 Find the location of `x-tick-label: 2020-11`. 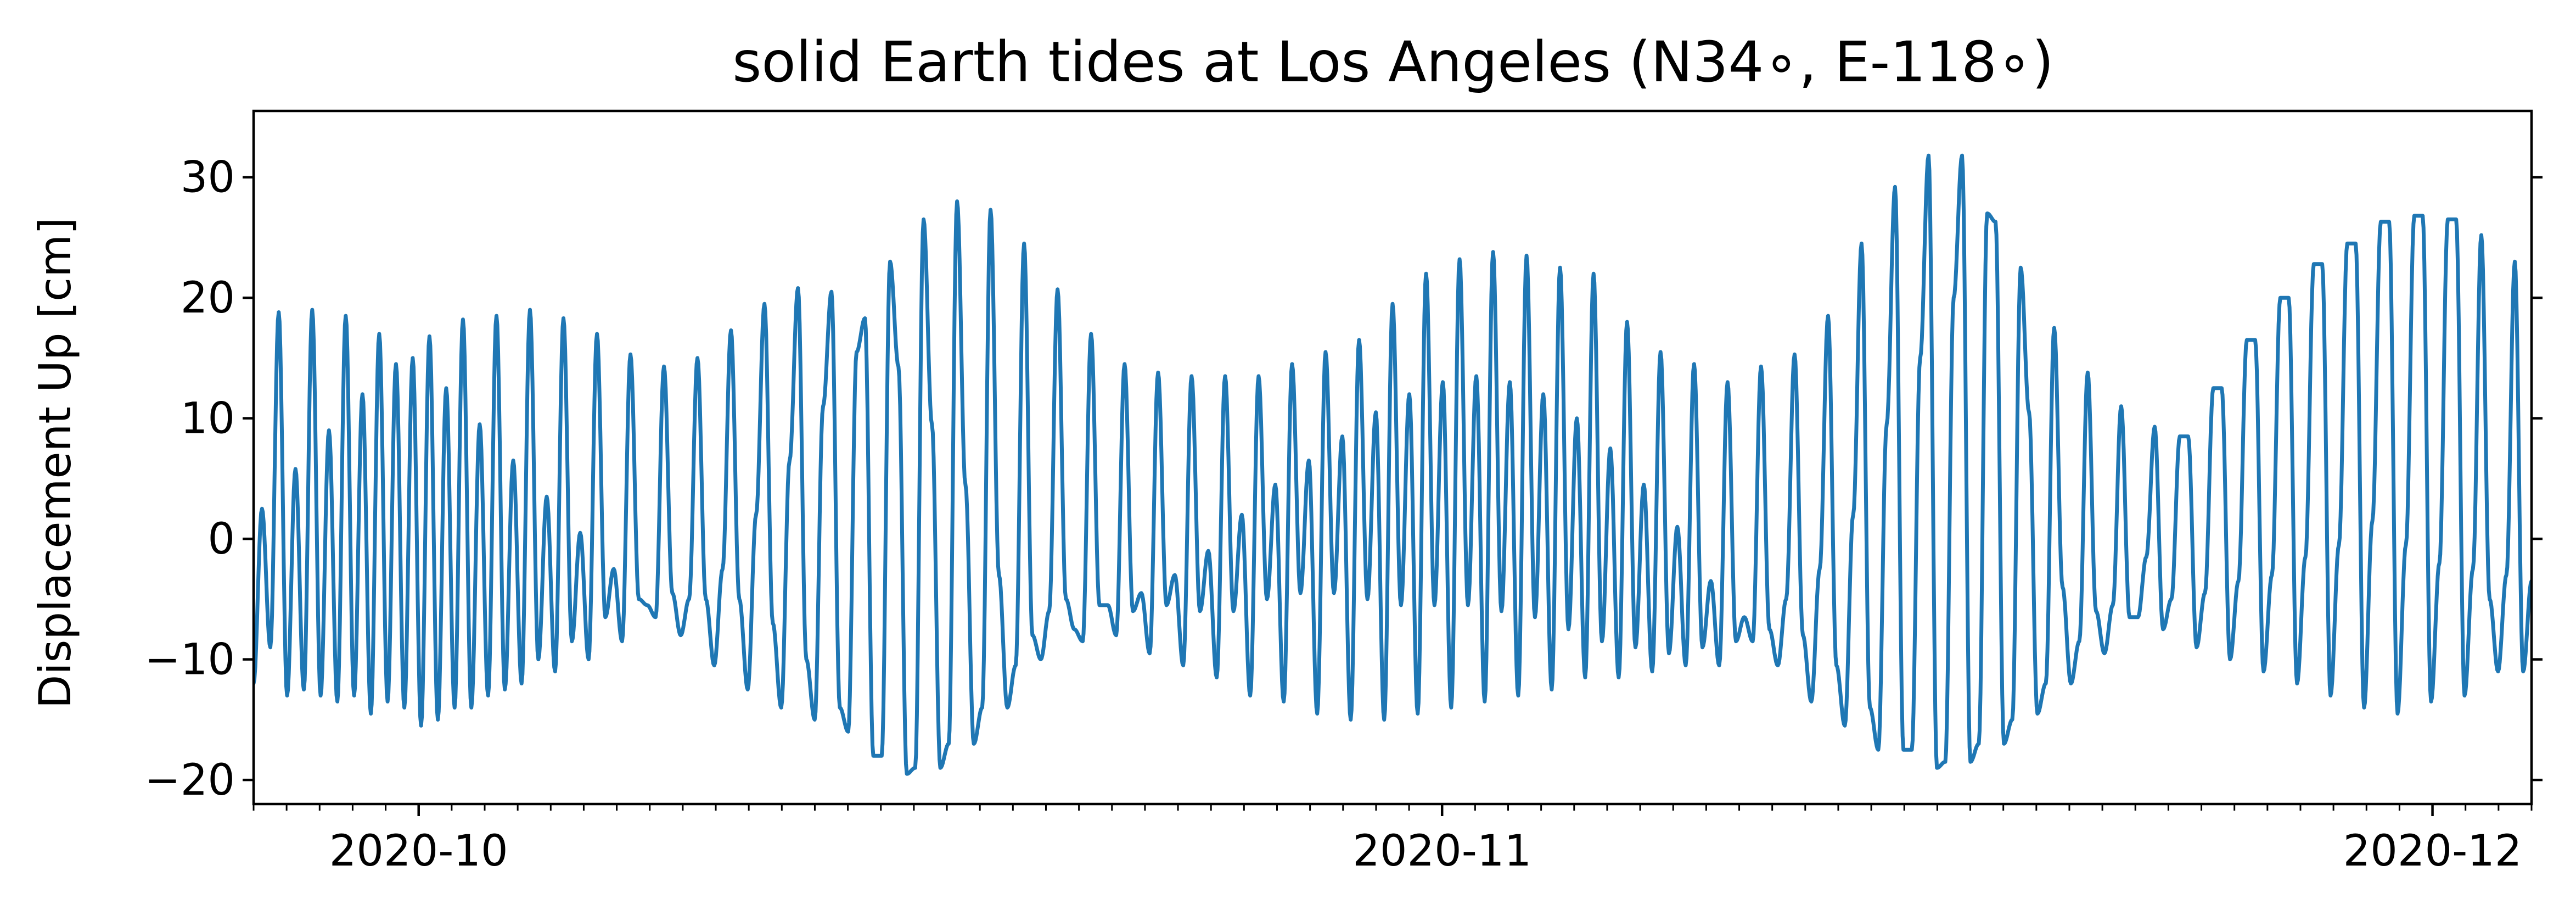

x-tick-label: 2020-11 is located at coordinates (1441, 851).